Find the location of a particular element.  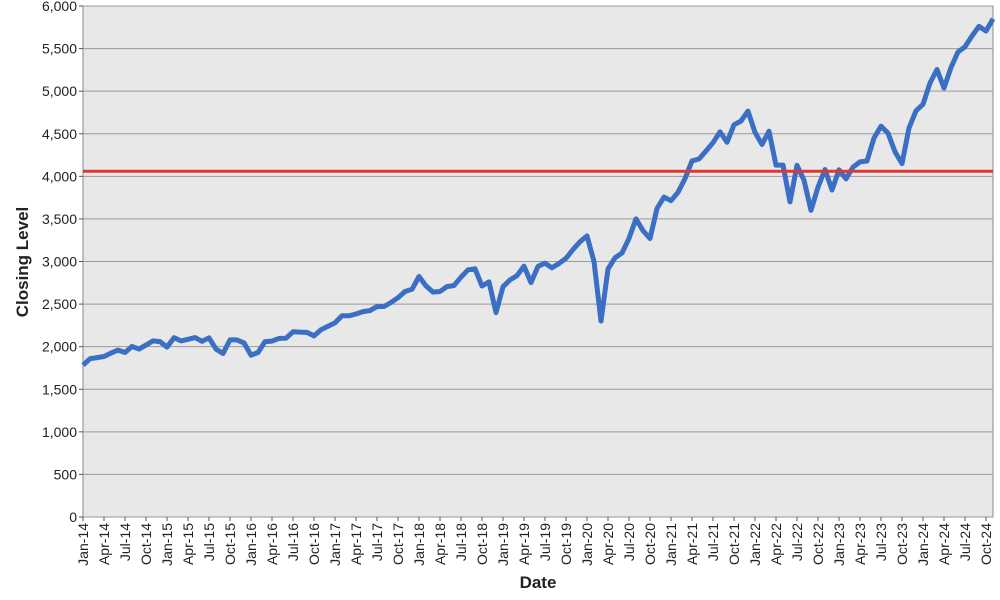

x-tick-label: Apr-16 is located at coordinates (272, 544).